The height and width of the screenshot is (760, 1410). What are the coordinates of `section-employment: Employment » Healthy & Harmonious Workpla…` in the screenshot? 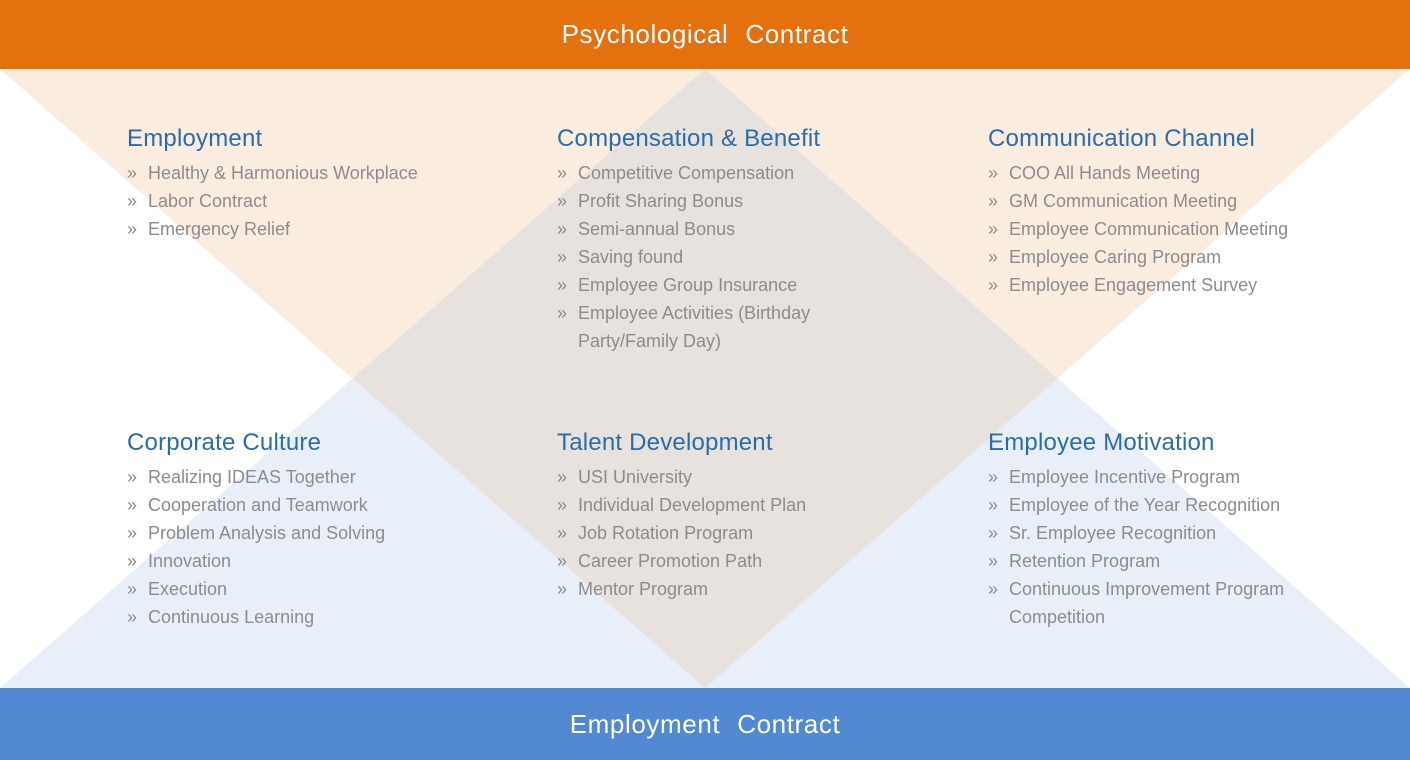 It's located at (299, 183).